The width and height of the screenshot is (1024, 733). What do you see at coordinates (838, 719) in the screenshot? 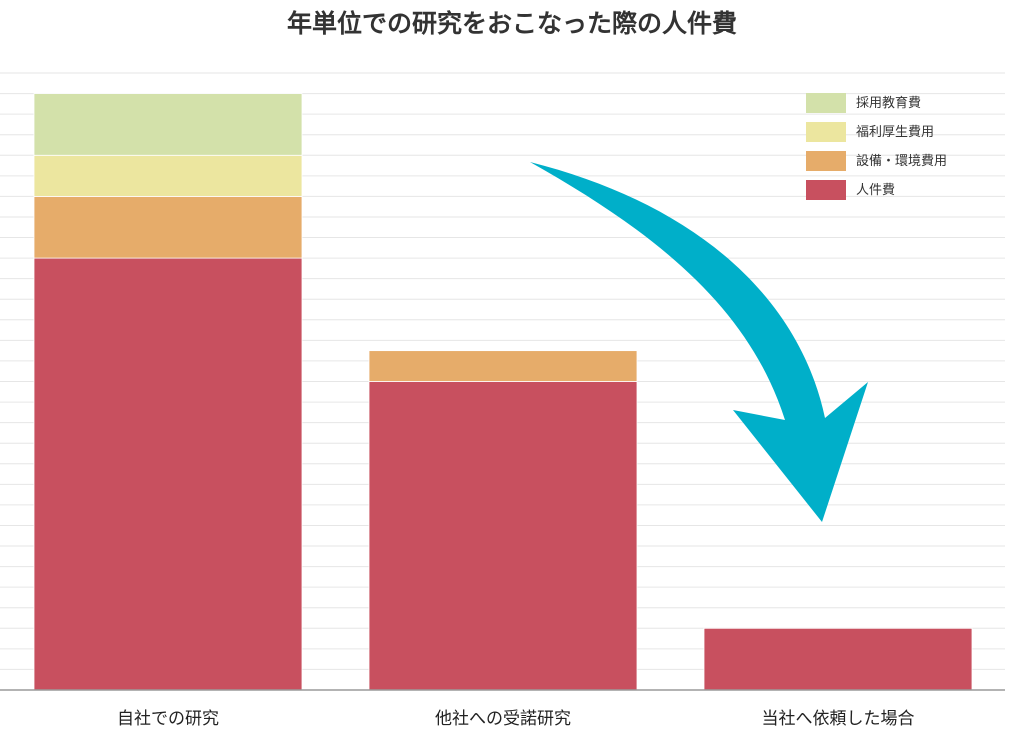
I see `x-tick-label: 当社へ依頼した場合` at bounding box center [838, 719].